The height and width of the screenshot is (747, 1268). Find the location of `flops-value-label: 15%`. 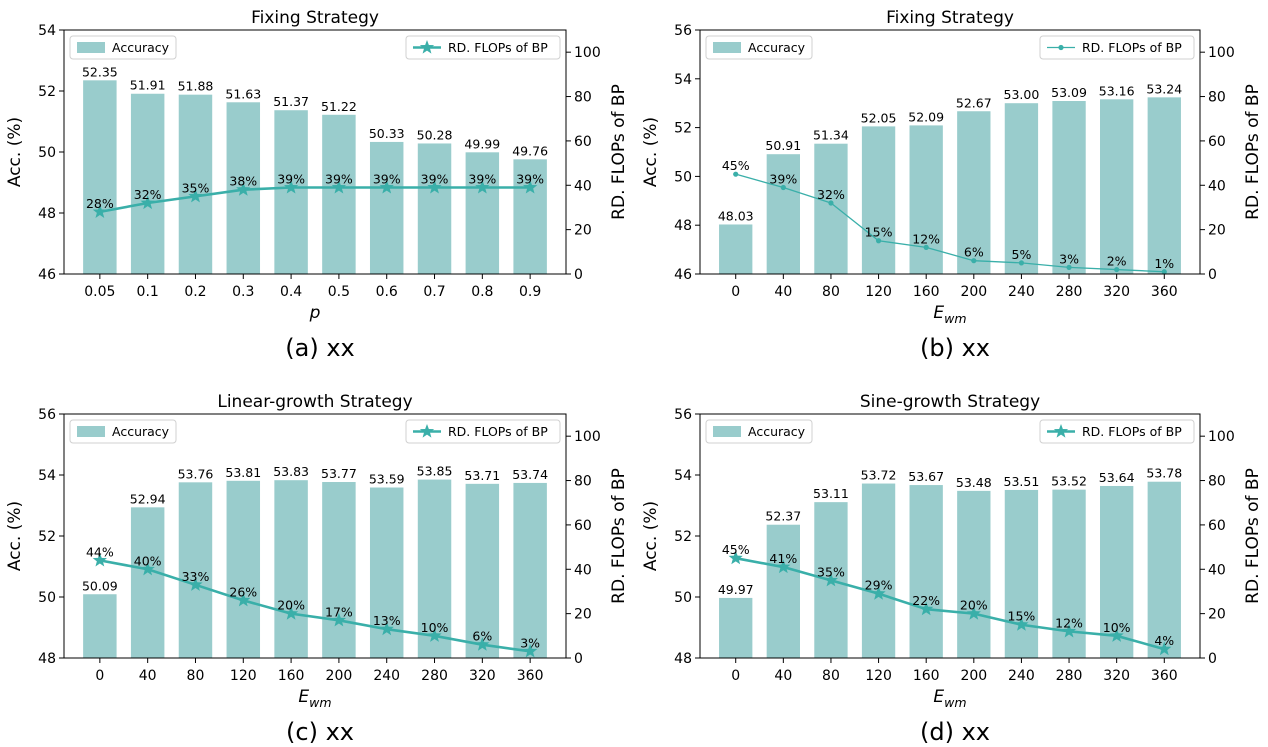

flops-value-label: 15% is located at coordinates (1022, 616).